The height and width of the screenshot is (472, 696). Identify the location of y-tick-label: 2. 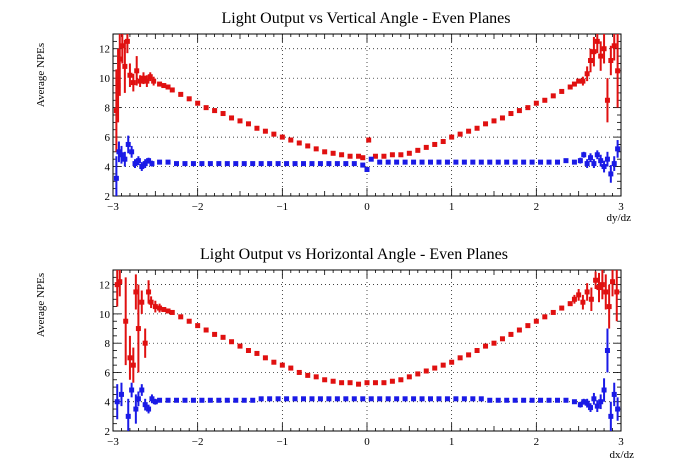
(108, 197).